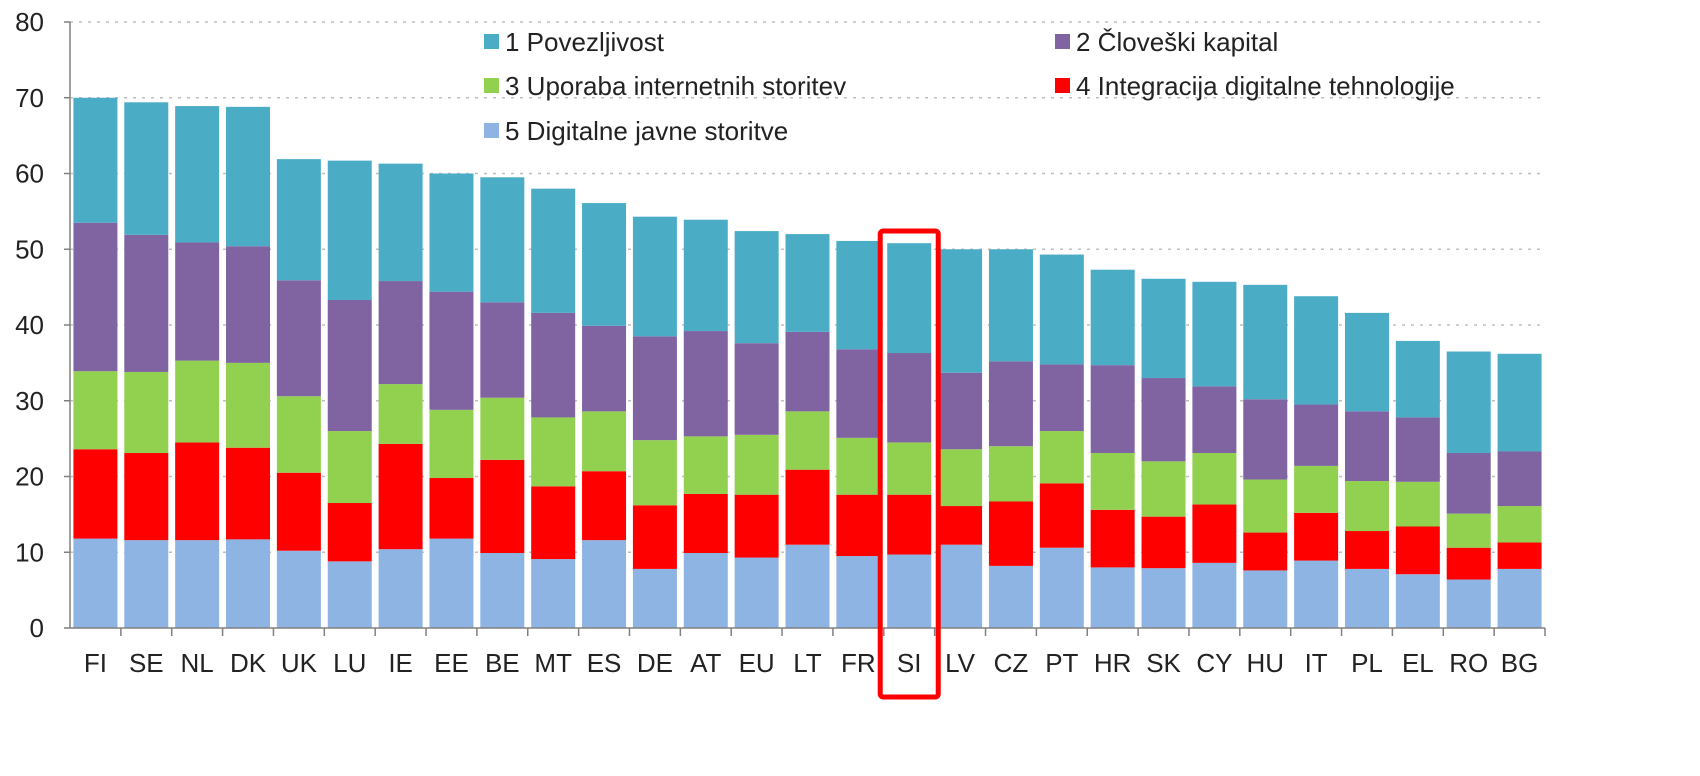  I want to click on x-tick-label: BG, so click(1520, 663).